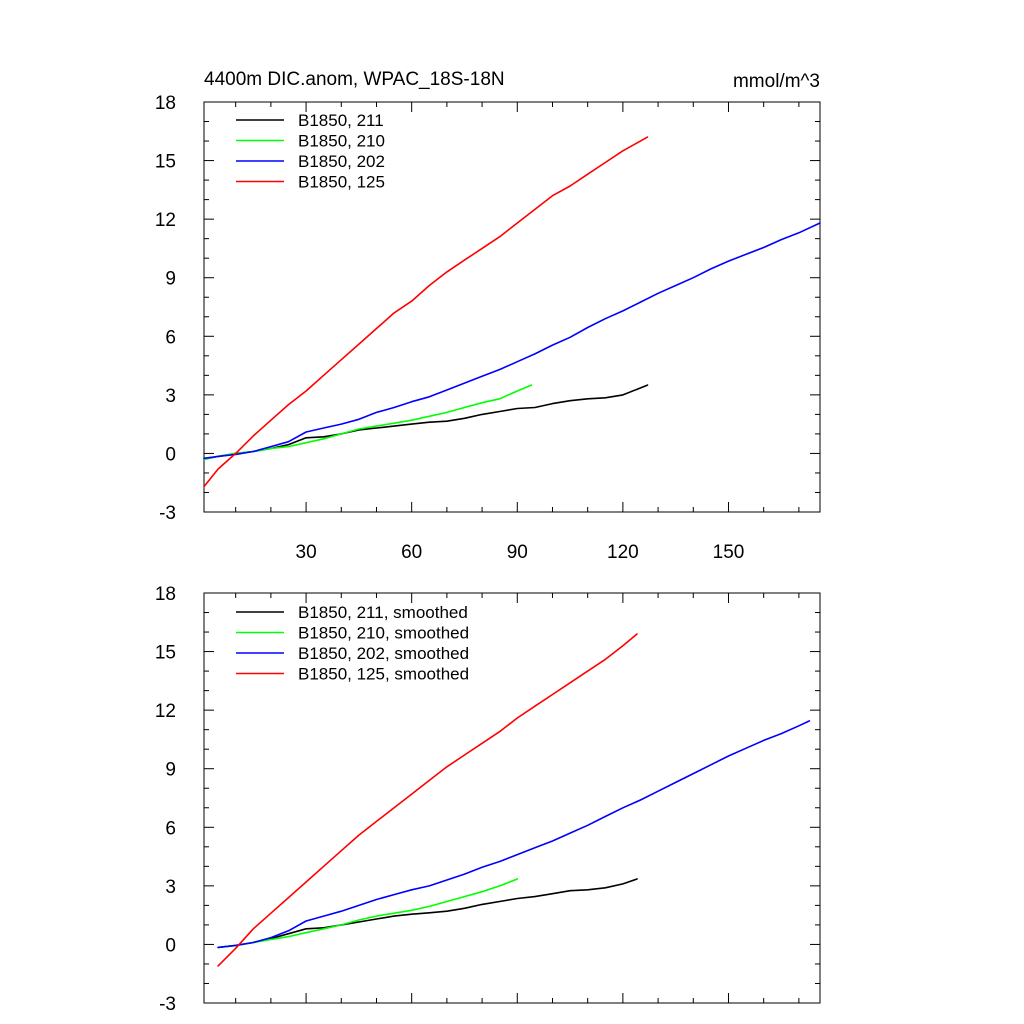 This screenshot has height=1024, width=1024. What do you see at coordinates (383, 653) in the screenshot?
I see `legend-label: B1850, 202, smoothed` at bounding box center [383, 653].